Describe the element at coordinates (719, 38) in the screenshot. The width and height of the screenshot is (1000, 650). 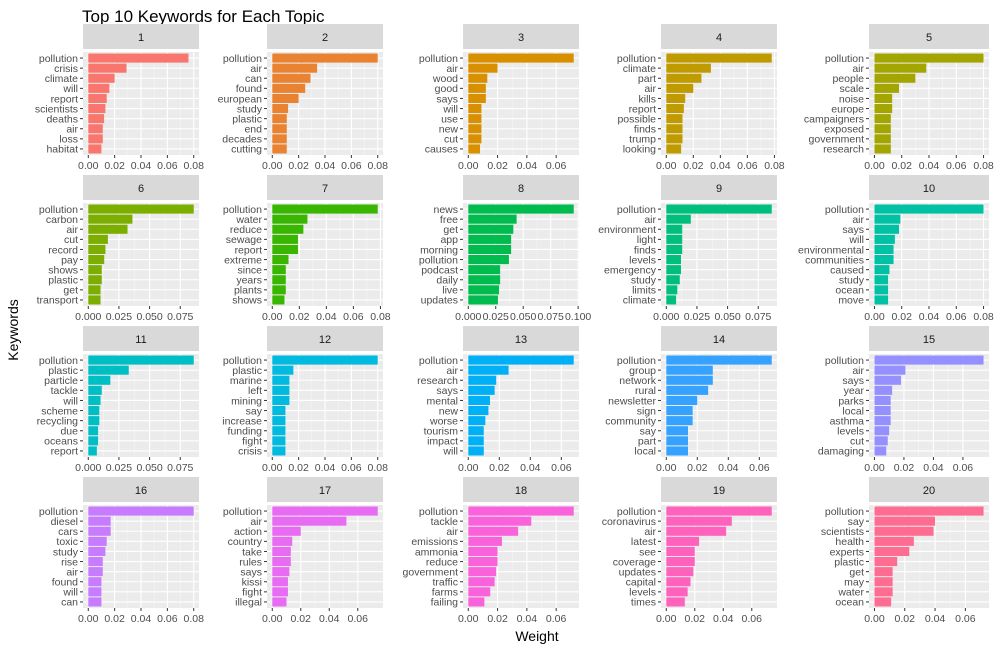
I see `facet-strip-label: 4` at that location.